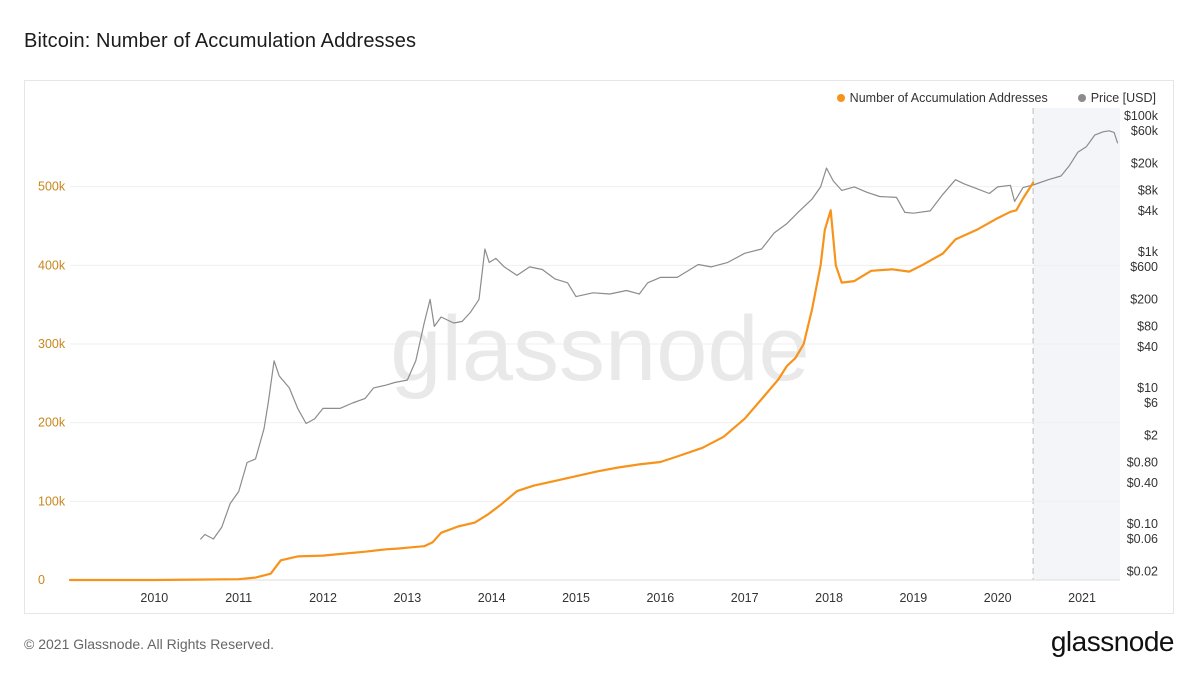 This screenshot has width=1200, height=675. Describe the element at coordinates (576, 598) in the screenshot. I see `x-tick-label-2015: 2015` at that location.